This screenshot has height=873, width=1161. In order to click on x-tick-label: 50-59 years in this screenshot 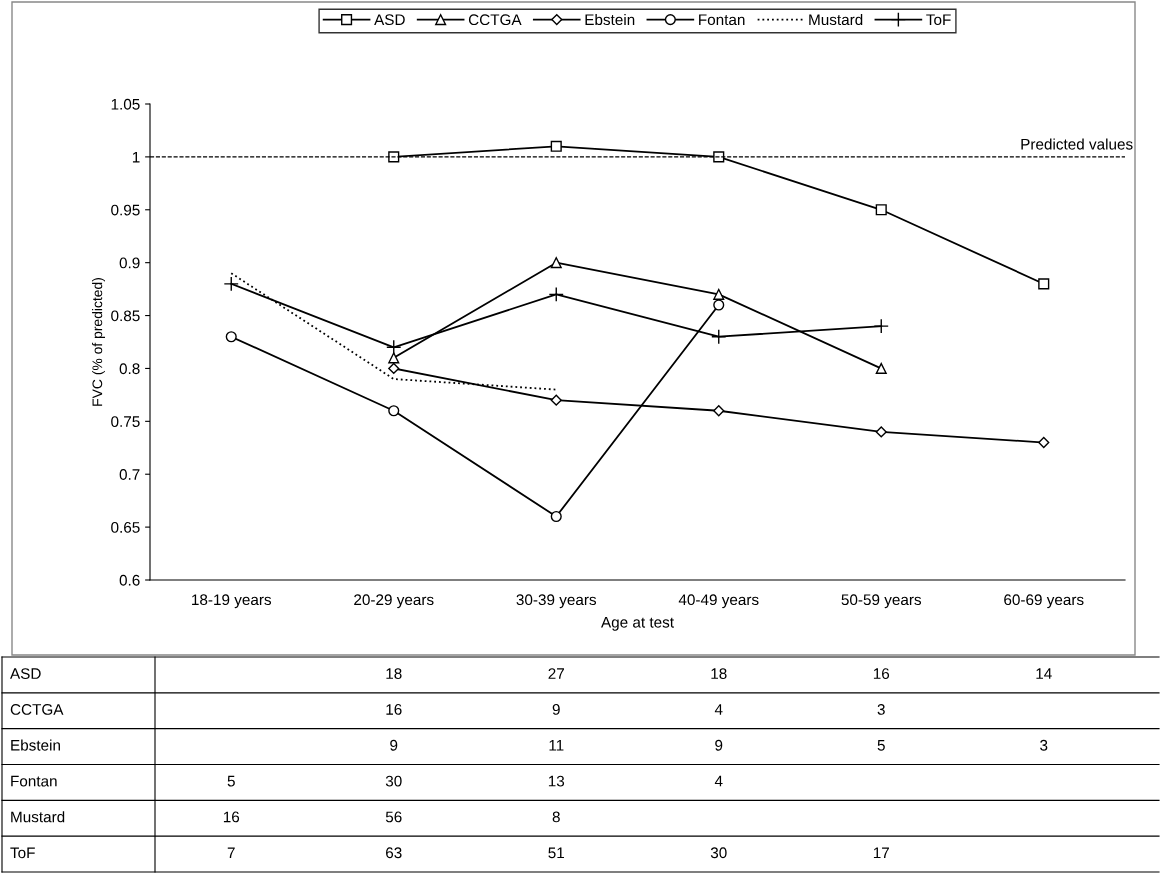, I will do `click(881, 601)`.